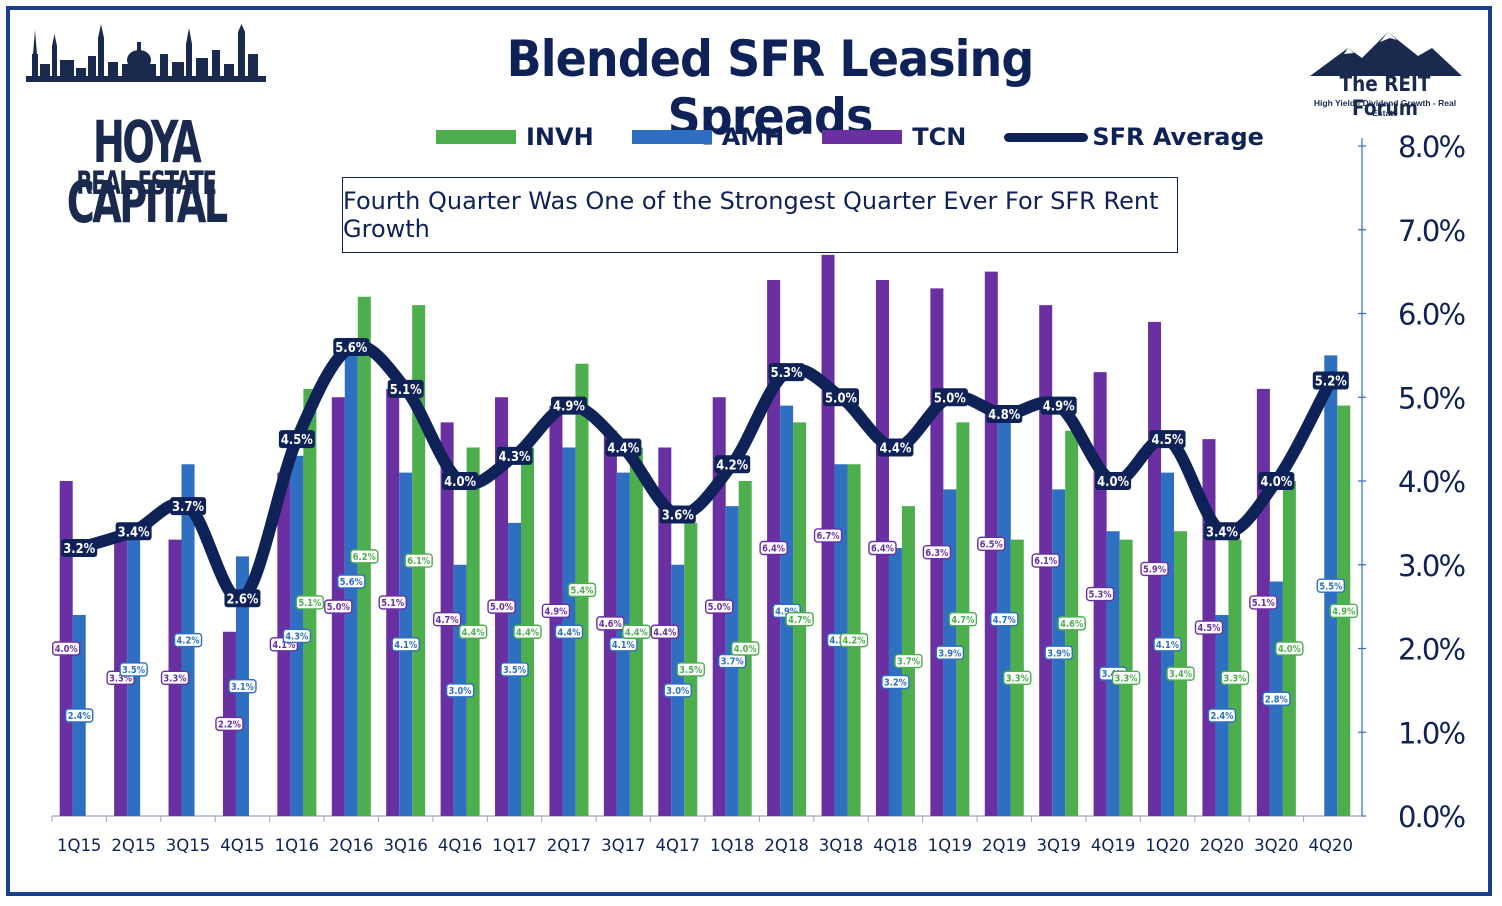 This screenshot has width=1502, height=906. Describe the element at coordinates (460, 845) in the screenshot. I see `x-tick-label: 4Q16` at that location.